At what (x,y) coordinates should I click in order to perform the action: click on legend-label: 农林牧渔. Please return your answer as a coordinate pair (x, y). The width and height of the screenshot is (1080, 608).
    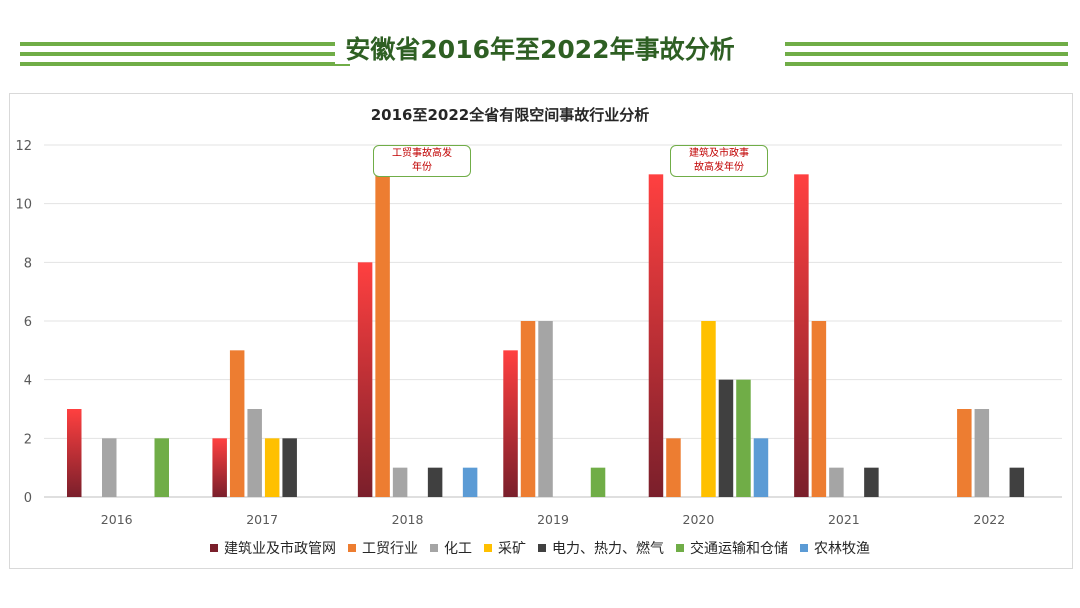
    Looking at the image, I should click on (842, 549).